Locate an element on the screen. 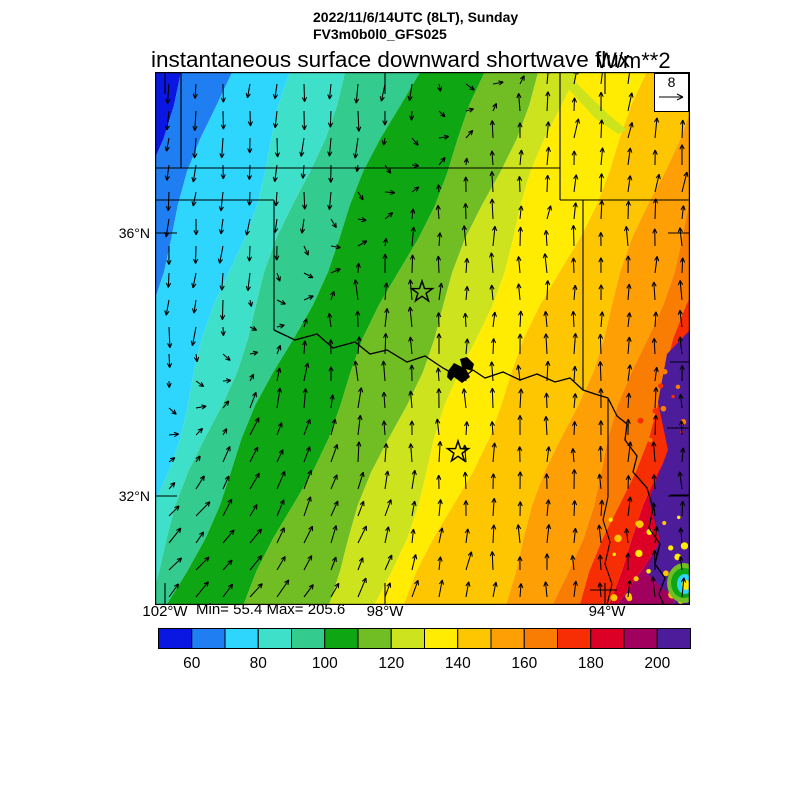  lon-tick-label: 98°W is located at coordinates (385, 611).